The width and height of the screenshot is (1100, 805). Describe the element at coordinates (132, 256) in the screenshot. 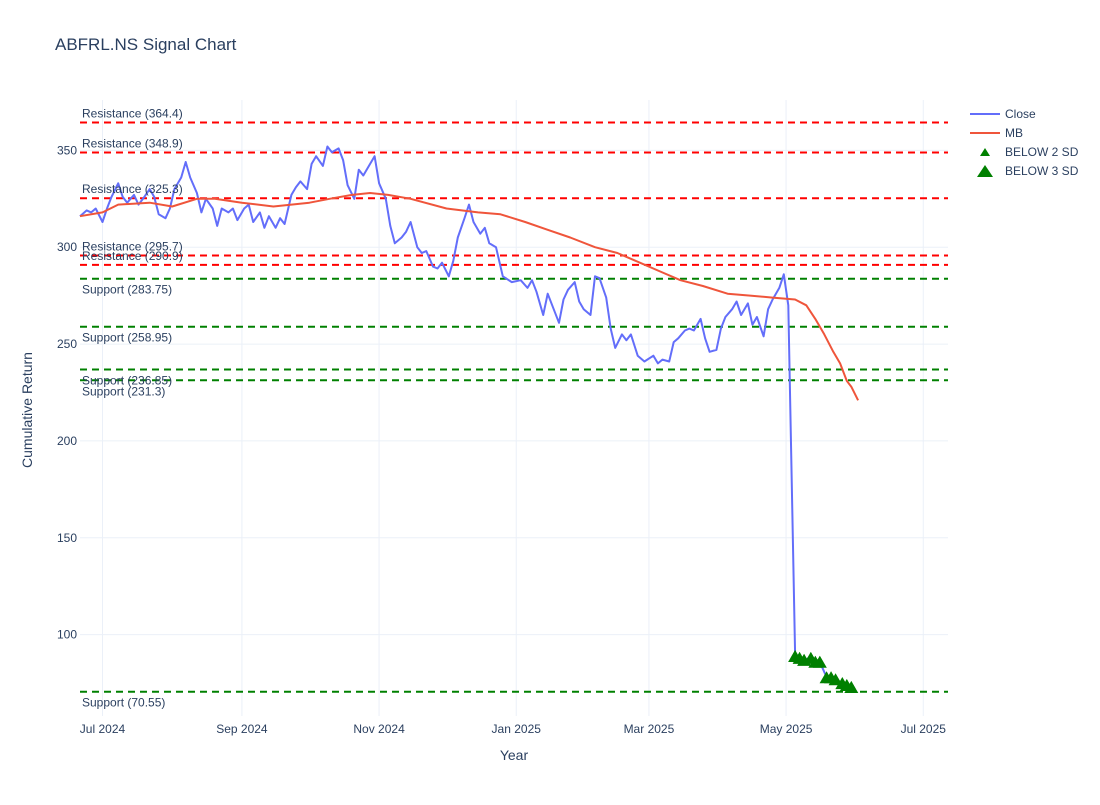

I see `resistance-label: Resistance (290.9)` at that location.